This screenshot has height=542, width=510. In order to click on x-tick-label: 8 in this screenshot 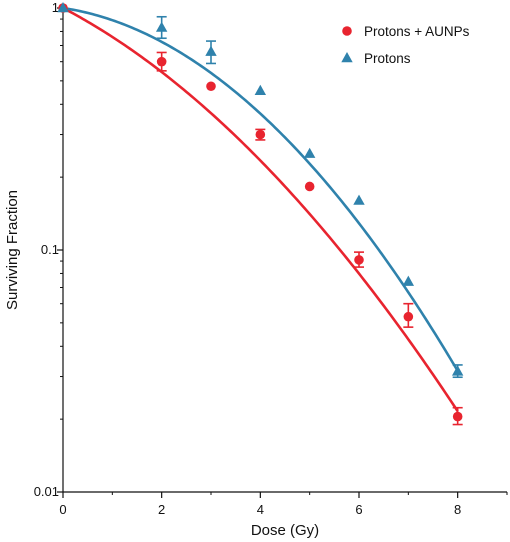, I will do `click(457, 509)`.